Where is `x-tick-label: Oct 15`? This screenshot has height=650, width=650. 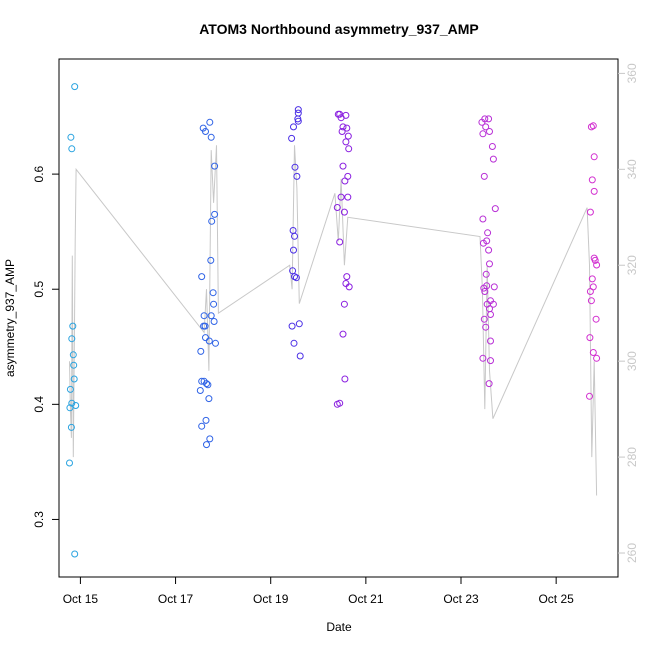
x-tick-label: Oct 15 is located at coordinates (81, 599).